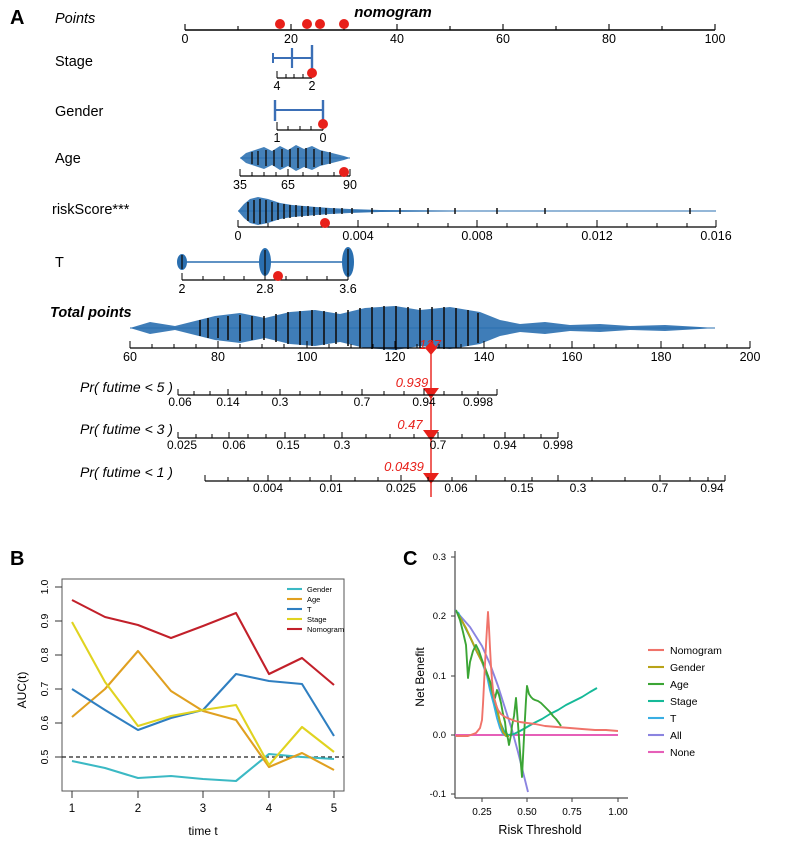  What do you see at coordinates (312, 73) in the screenshot?
I see `stage-marker` at bounding box center [312, 73].